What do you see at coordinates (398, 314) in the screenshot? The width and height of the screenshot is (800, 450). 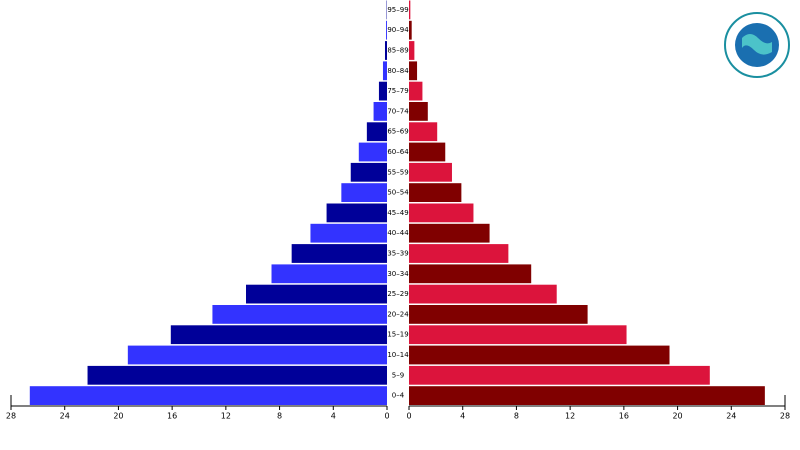 I see `age-label: 20–24` at bounding box center [398, 314].